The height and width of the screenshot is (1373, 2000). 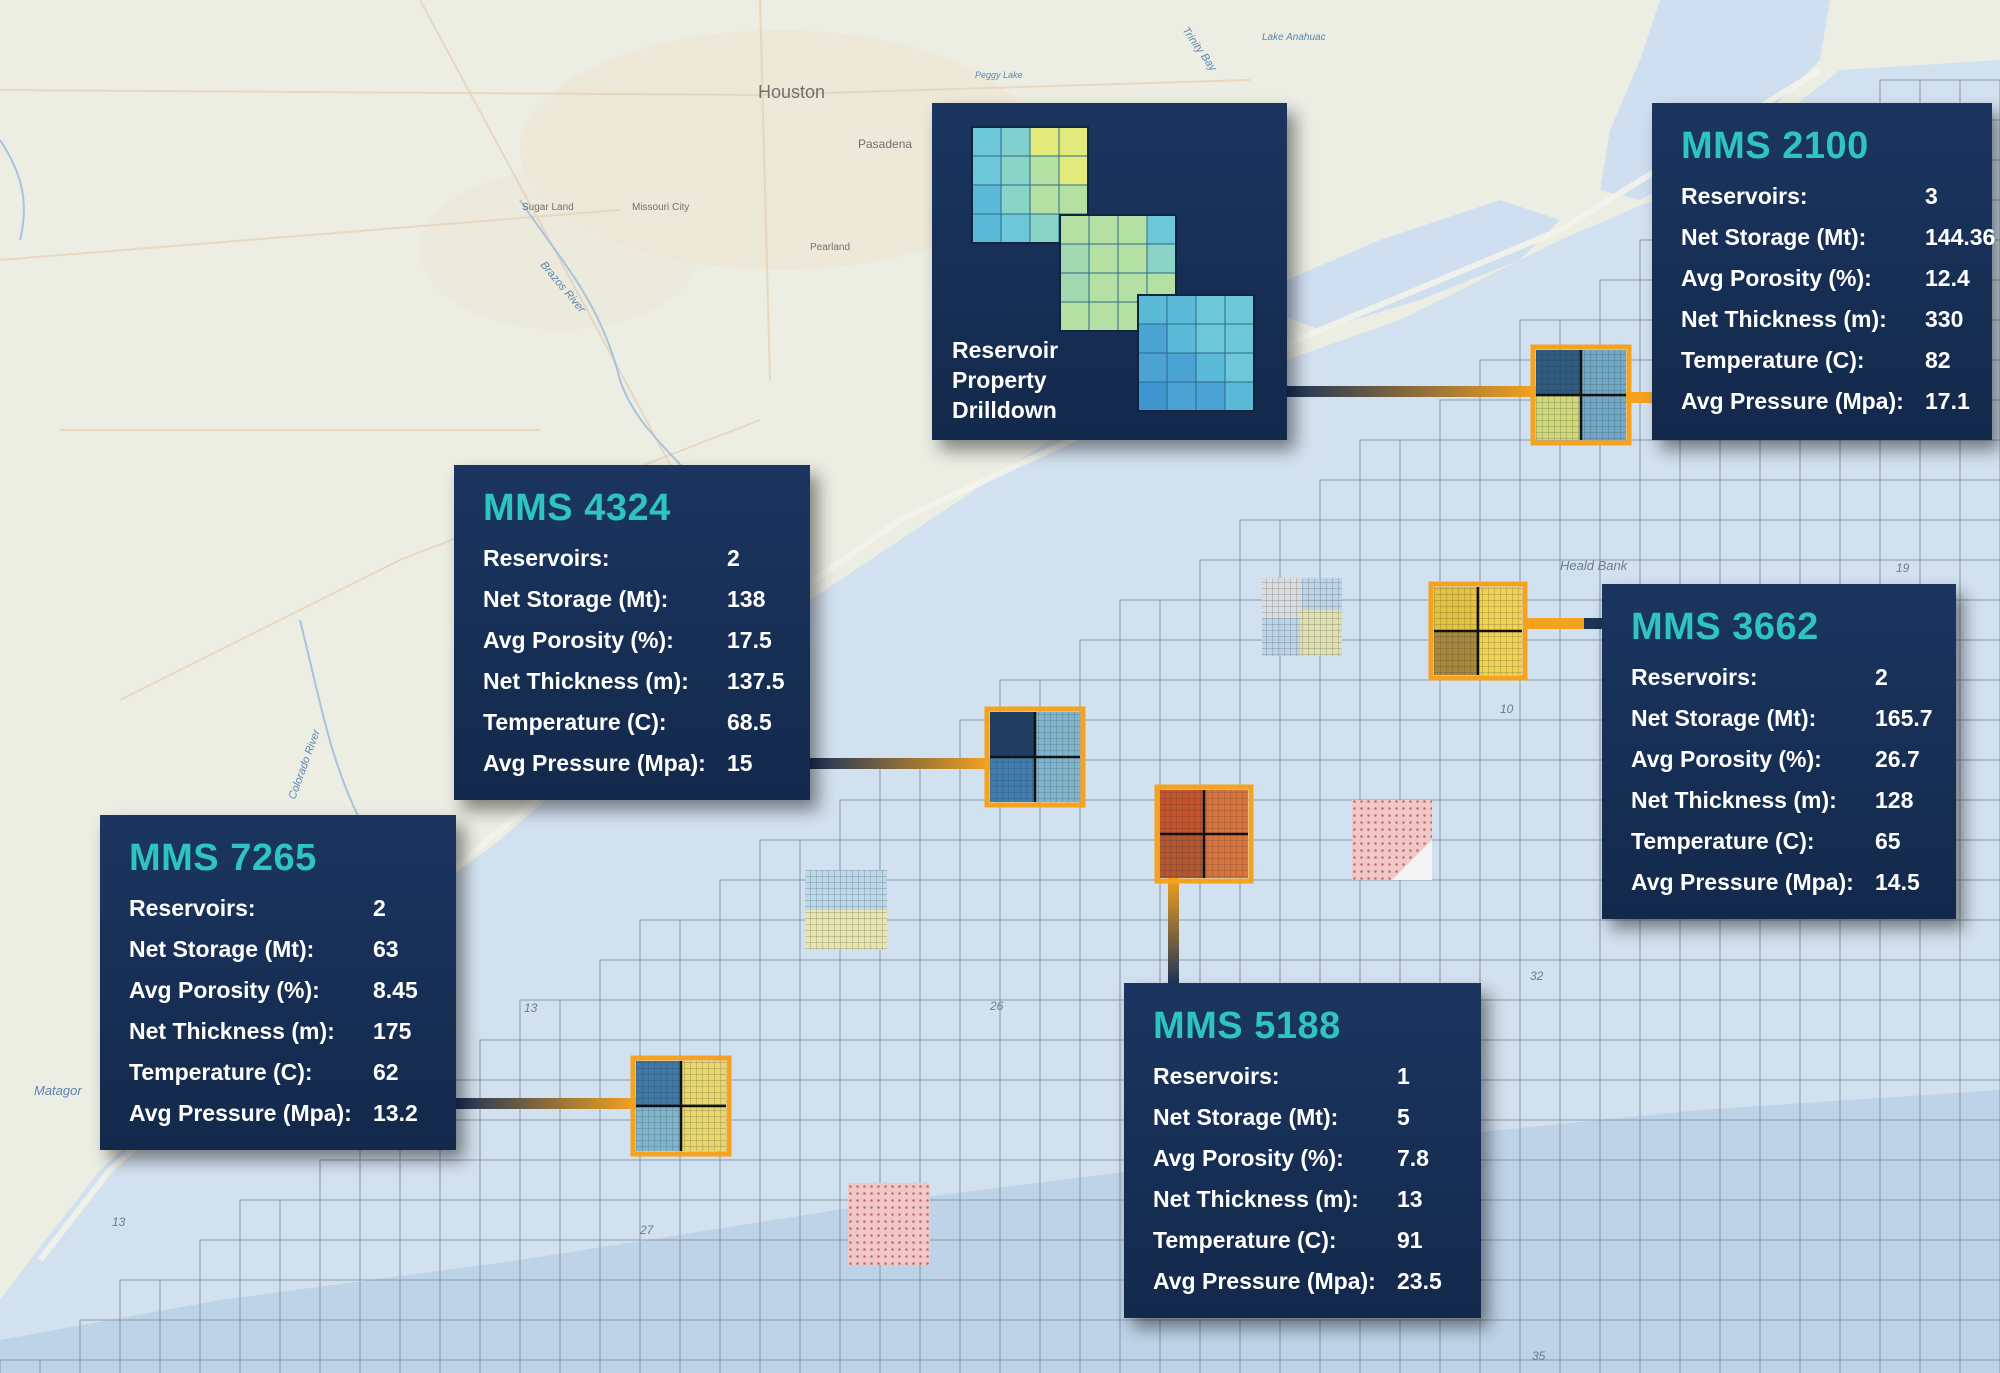 What do you see at coordinates (1113, 269) in the screenshot?
I see `reservoir-grid-stack` at bounding box center [1113, 269].